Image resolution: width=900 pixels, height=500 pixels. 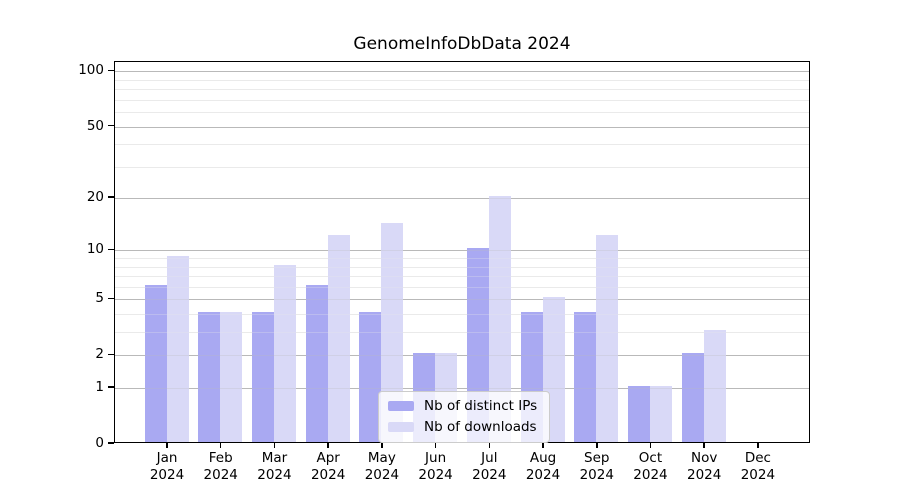 What do you see at coordinates (597, 458) in the screenshot?
I see `x-tick-month: Sep` at bounding box center [597, 458].